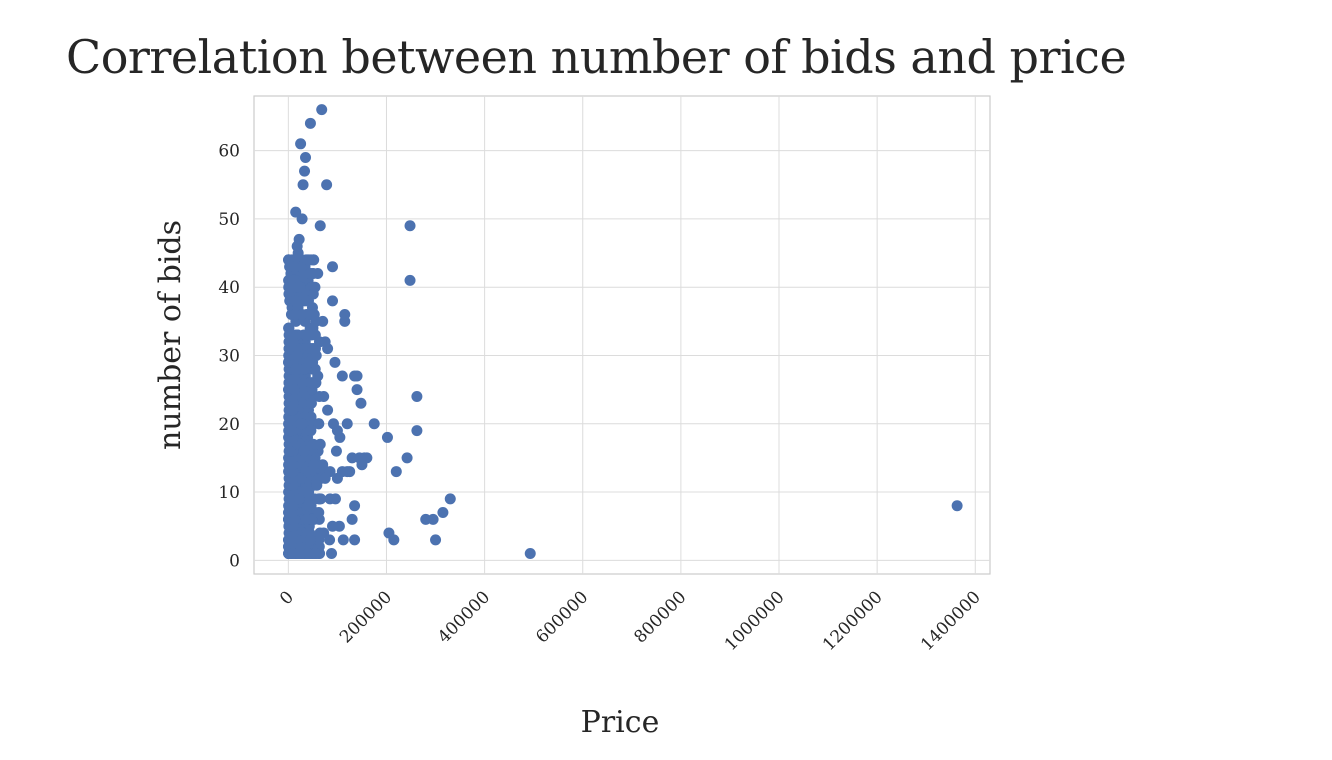  What do you see at coordinates (951, 621) in the screenshot?
I see `x-tick-label: 1400000` at bounding box center [951, 621].